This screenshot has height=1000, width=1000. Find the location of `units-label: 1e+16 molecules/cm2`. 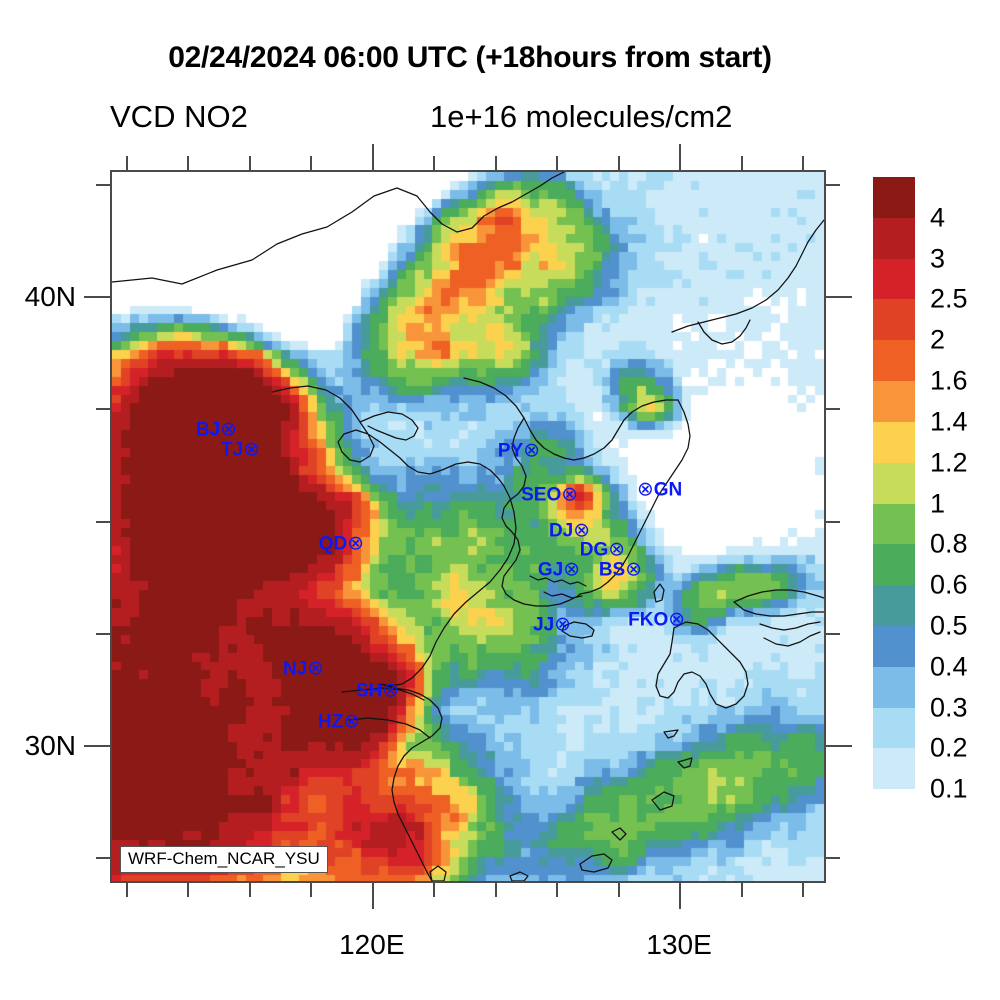

units-label: 1e+16 molecules/cm2 is located at coordinates (581, 116).